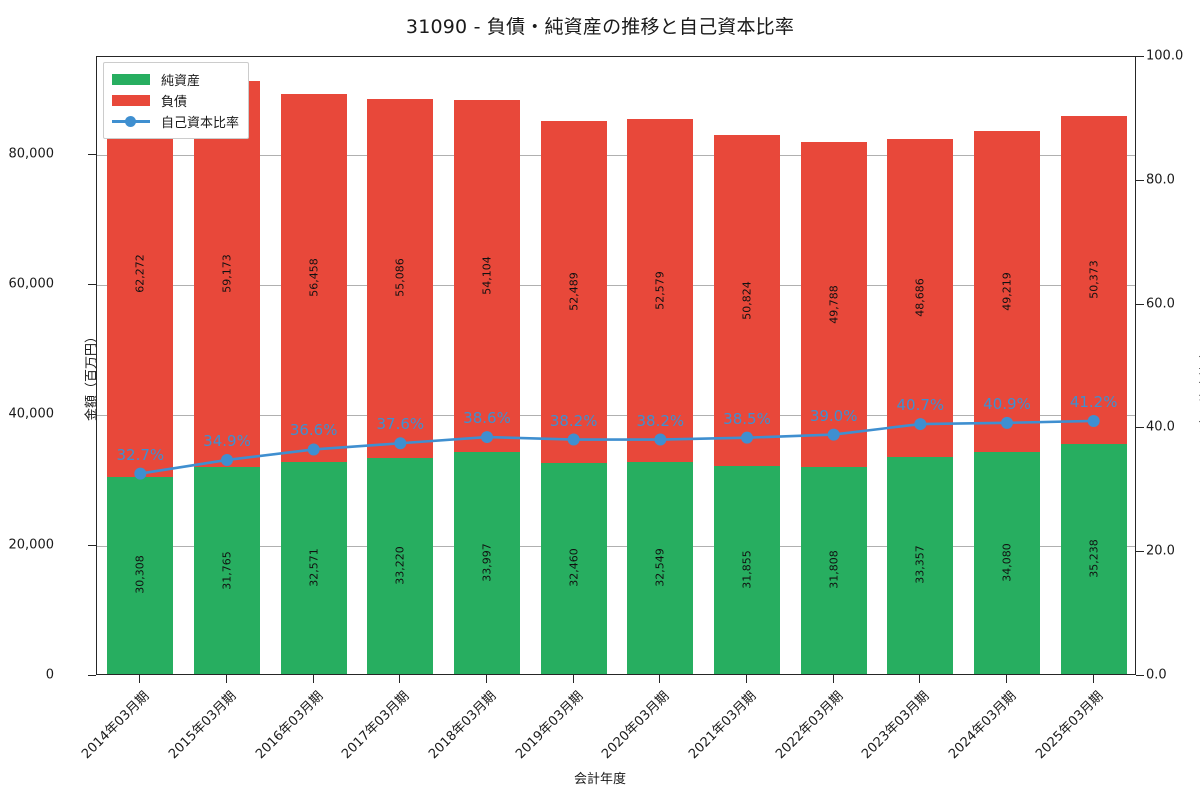 This screenshot has width=1200, height=806. I want to click on legend-label: 負債, so click(174, 100).